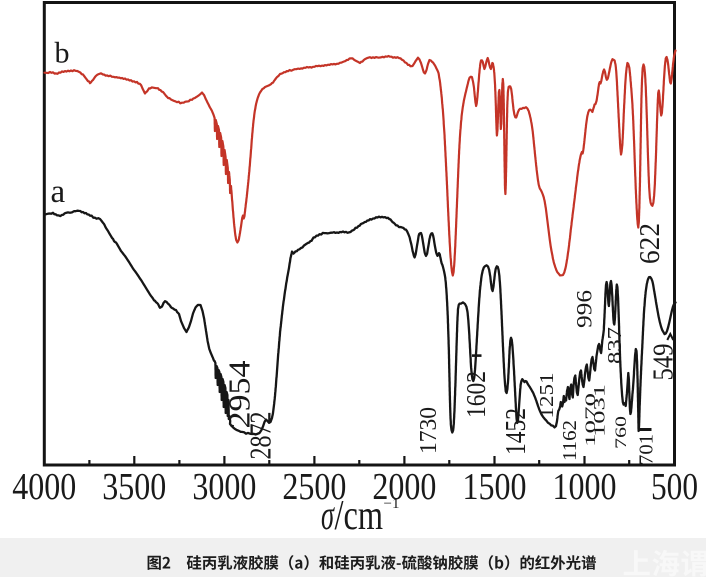 The width and height of the screenshot is (706, 577). I want to click on svg-text: 2000, so click(404, 487).